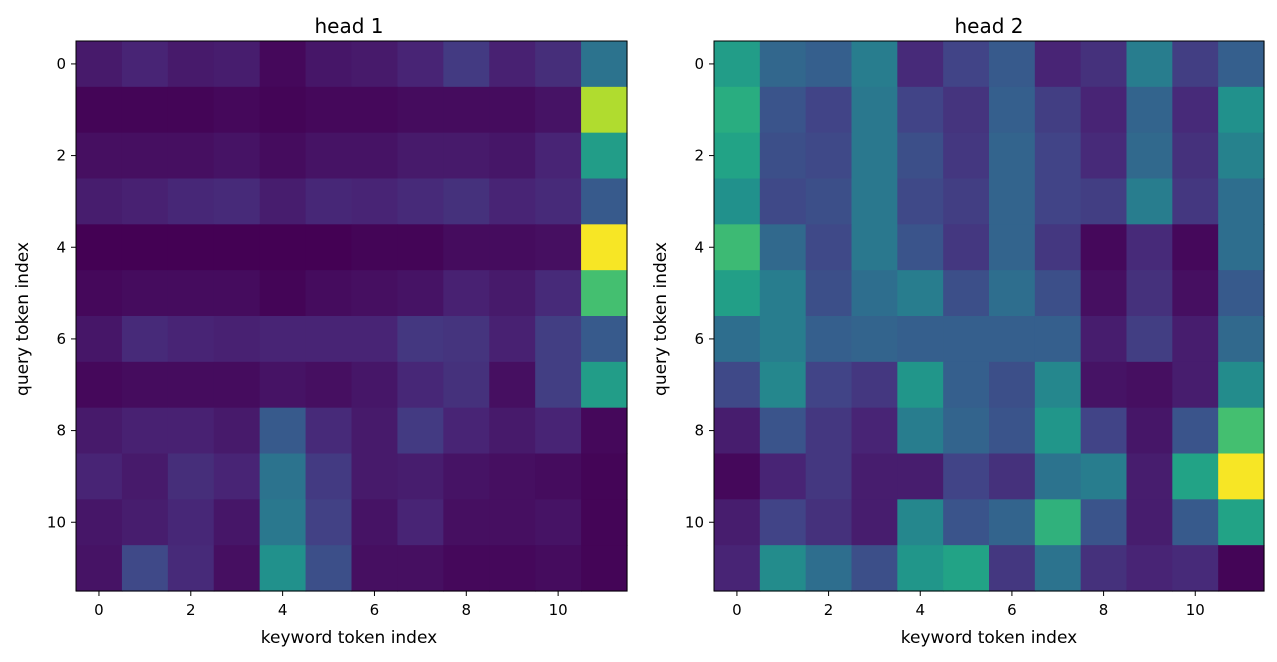 The height and width of the screenshot is (662, 1277). I want to click on heatmap-cell-r0-c8, so click(1104, 64).